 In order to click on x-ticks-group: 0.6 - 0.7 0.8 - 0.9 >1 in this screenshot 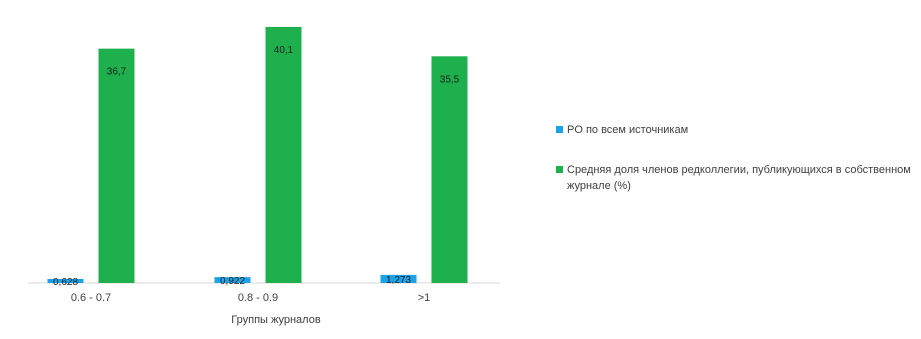, I will do `click(250, 298)`.